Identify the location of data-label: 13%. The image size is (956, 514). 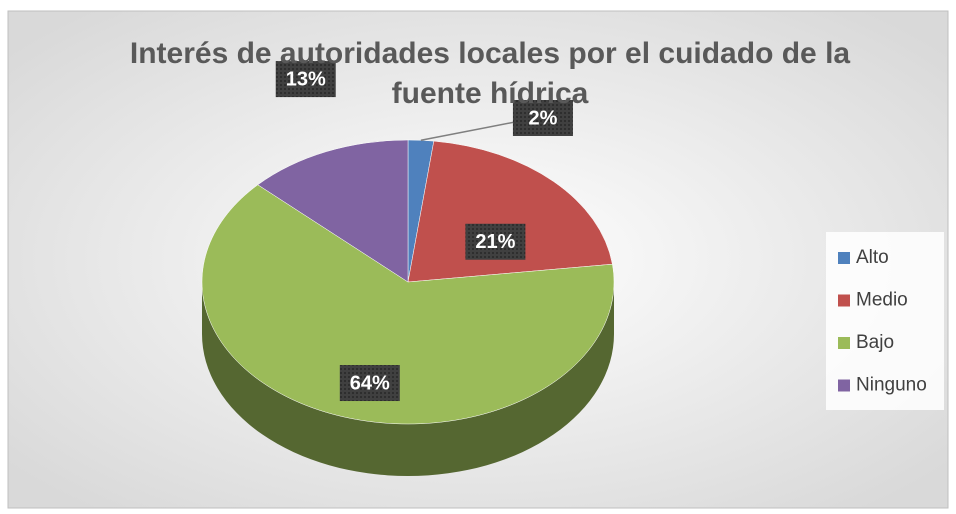
(306, 79).